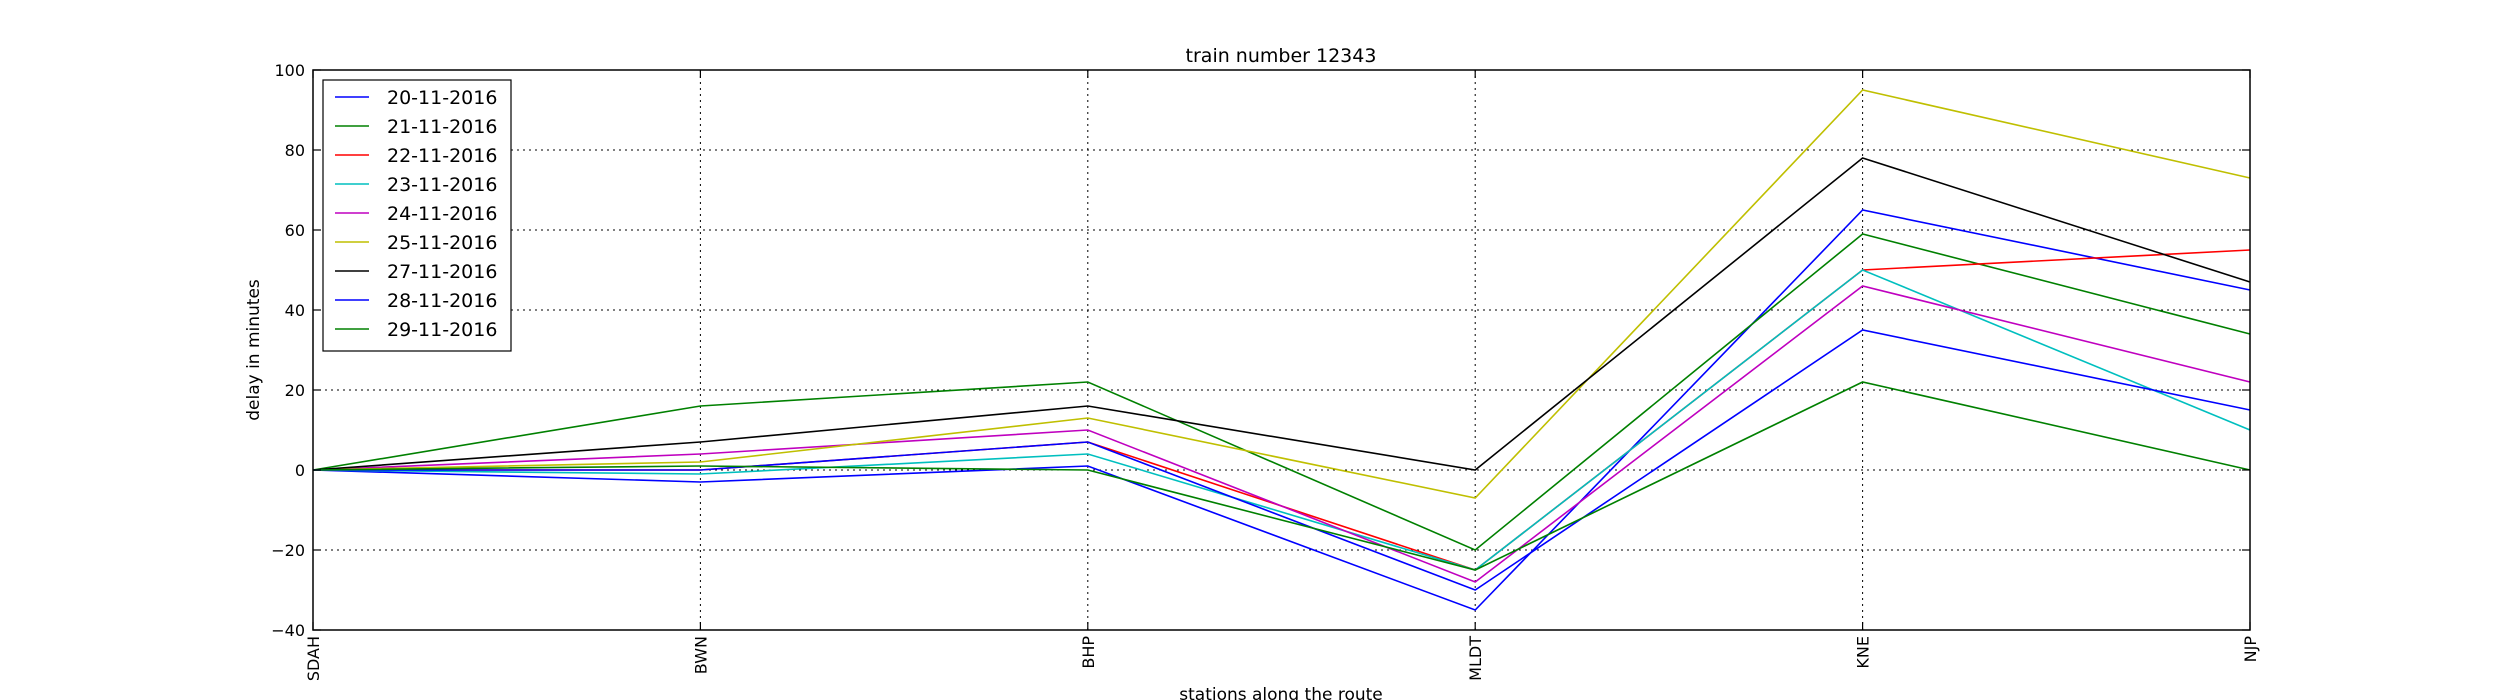  What do you see at coordinates (288, 630) in the screenshot?
I see `y-tick-label: −40` at bounding box center [288, 630].